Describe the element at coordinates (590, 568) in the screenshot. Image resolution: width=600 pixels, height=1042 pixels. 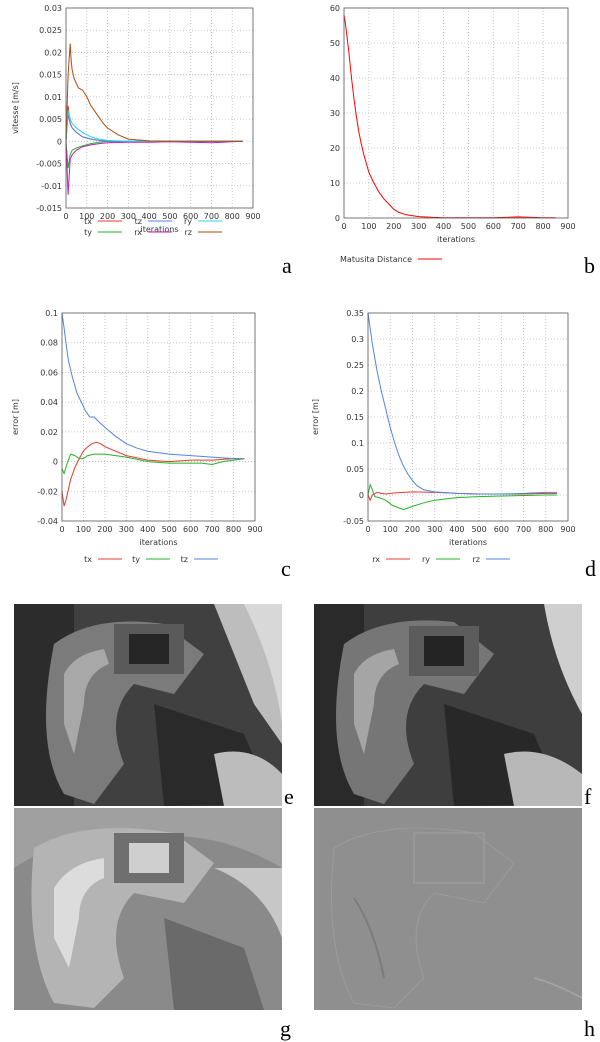
I see `panel-letter-d: d` at that location.